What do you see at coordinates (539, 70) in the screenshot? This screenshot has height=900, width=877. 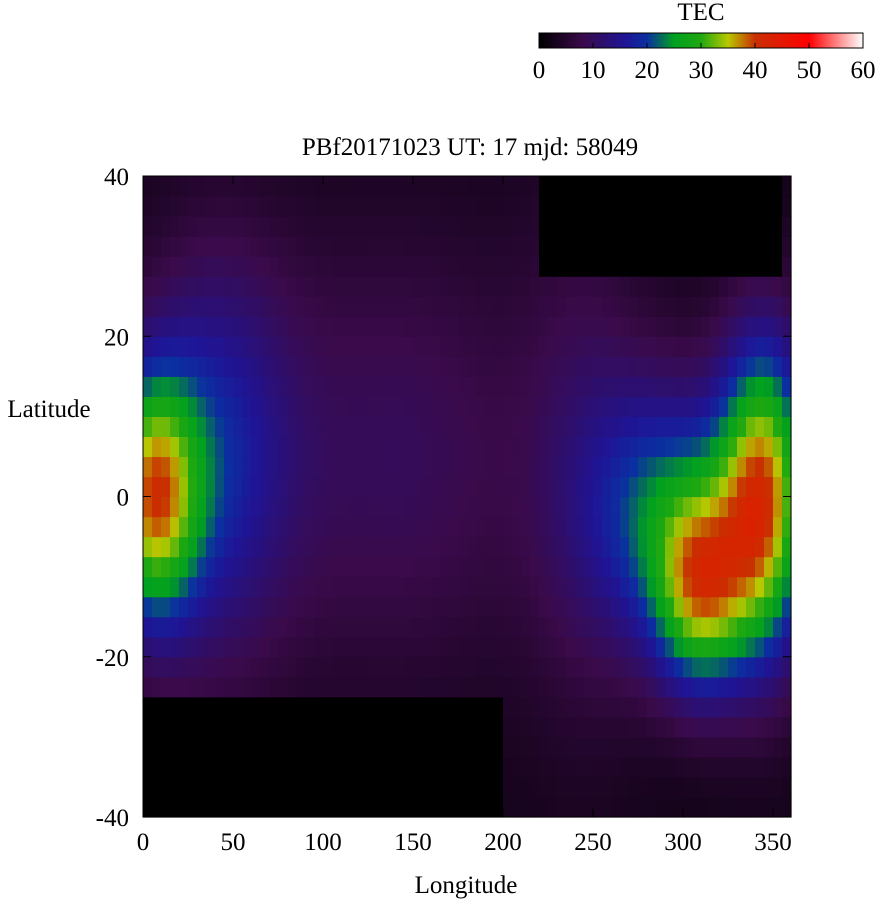 I see `colorbar-tick-label: 0` at bounding box center [539, 70].